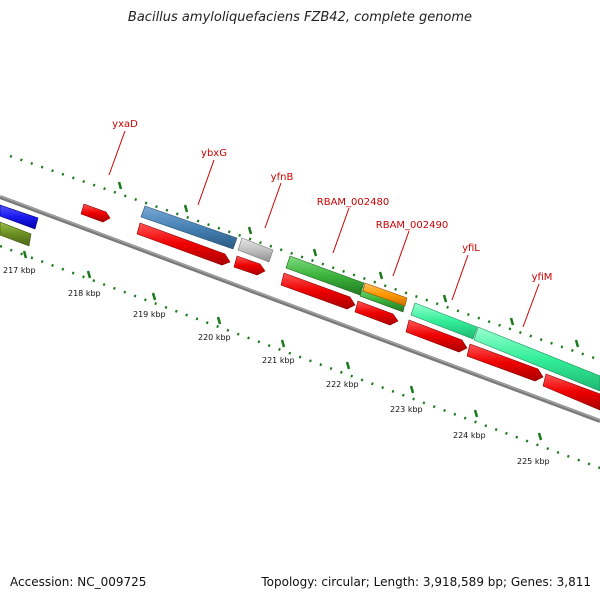  What do you see at coordinates (342, 384) in the screenshot?
I see `scale-label: 222 kbp` at bounding box center [342, 384].